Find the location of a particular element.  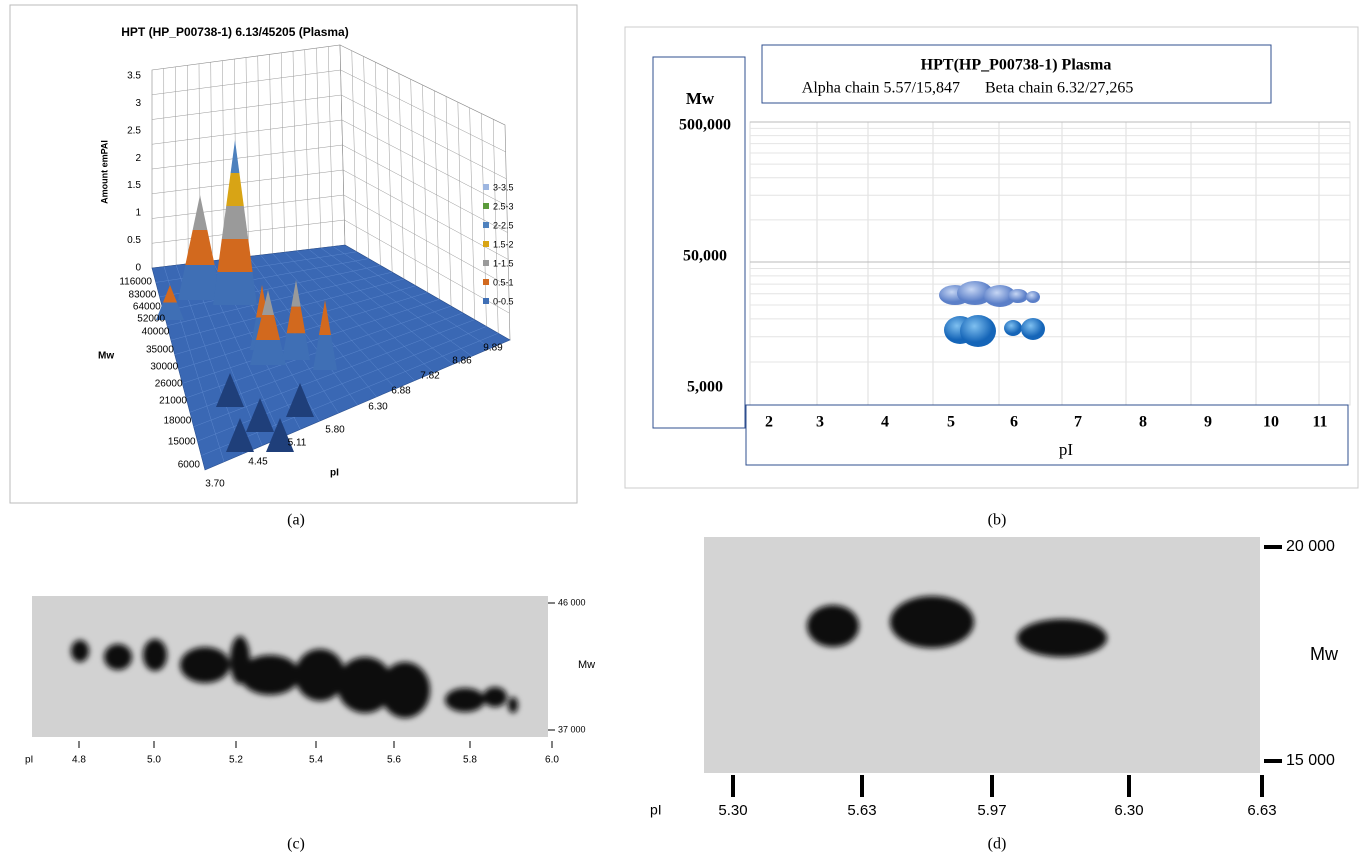

title-box is located at coordinates (1016, 74).